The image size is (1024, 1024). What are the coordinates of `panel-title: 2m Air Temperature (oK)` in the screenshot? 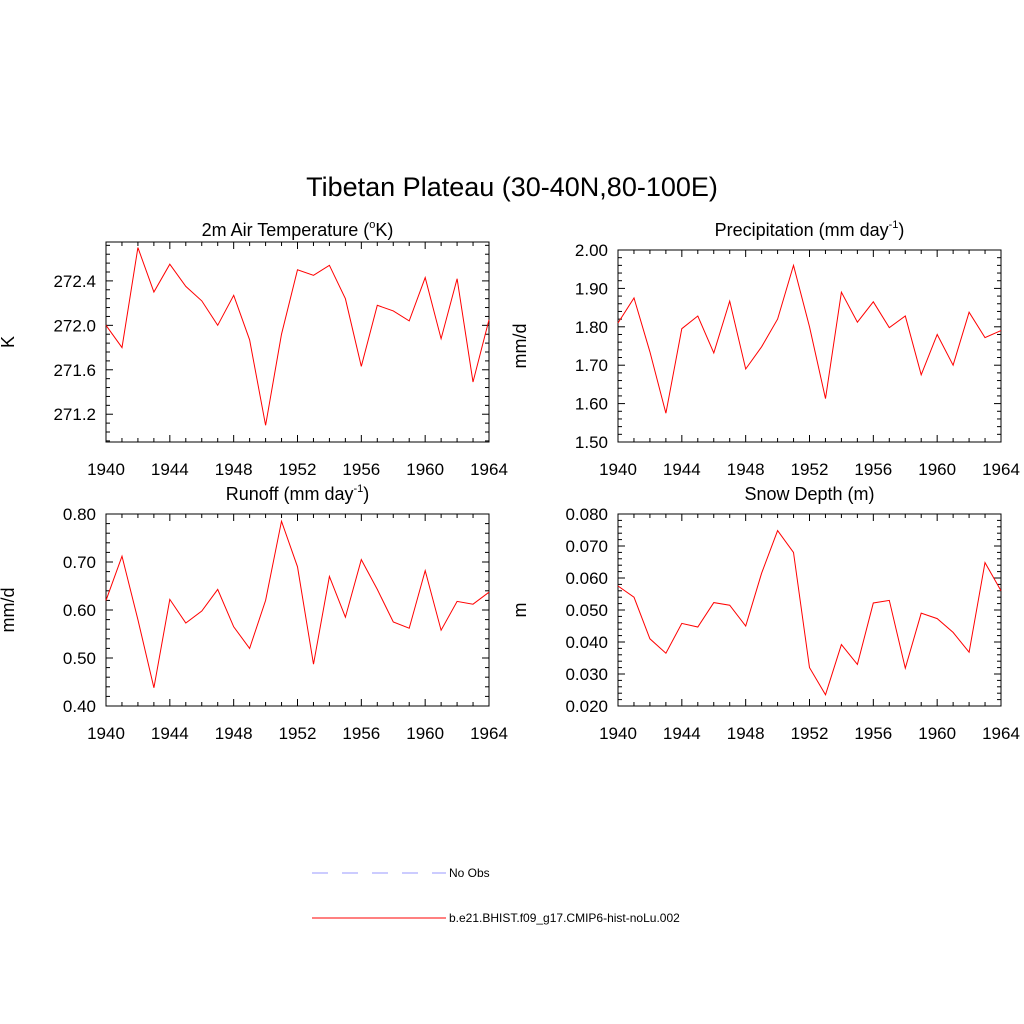 It's located at (298, 229).